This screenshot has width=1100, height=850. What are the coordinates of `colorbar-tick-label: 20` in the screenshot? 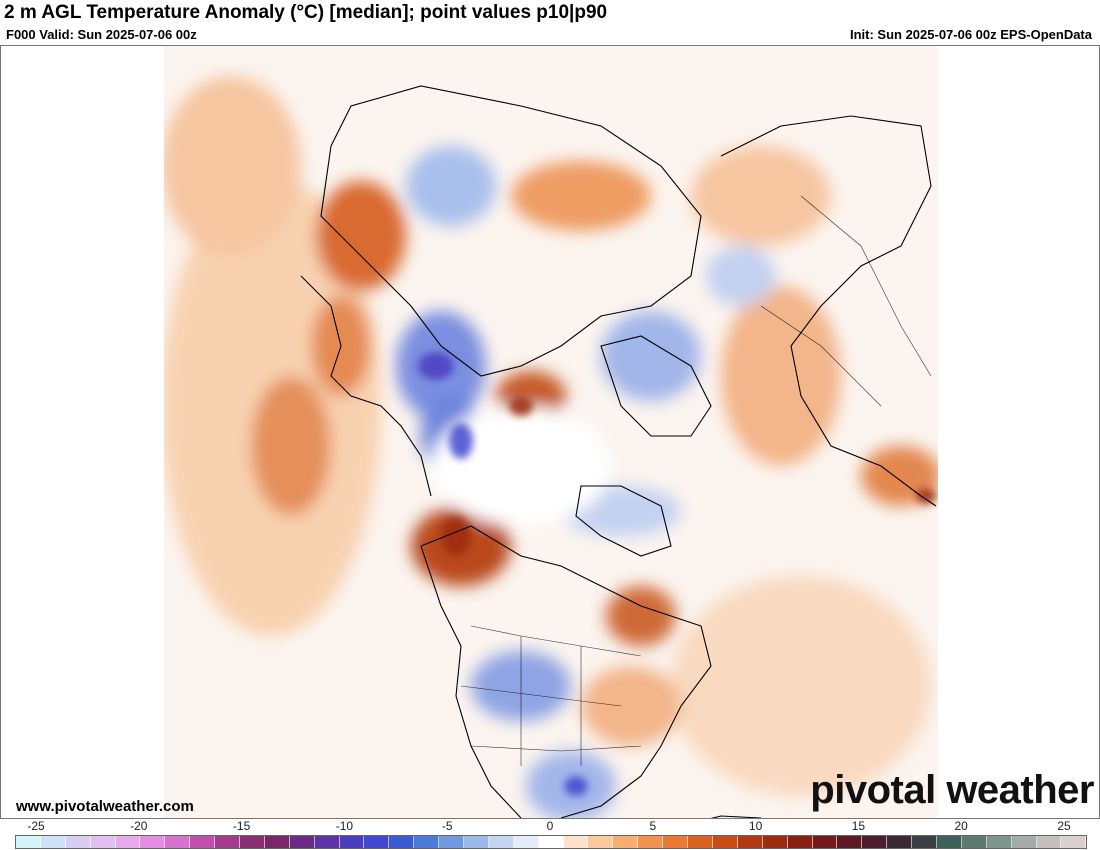 It's located at (961, 826).